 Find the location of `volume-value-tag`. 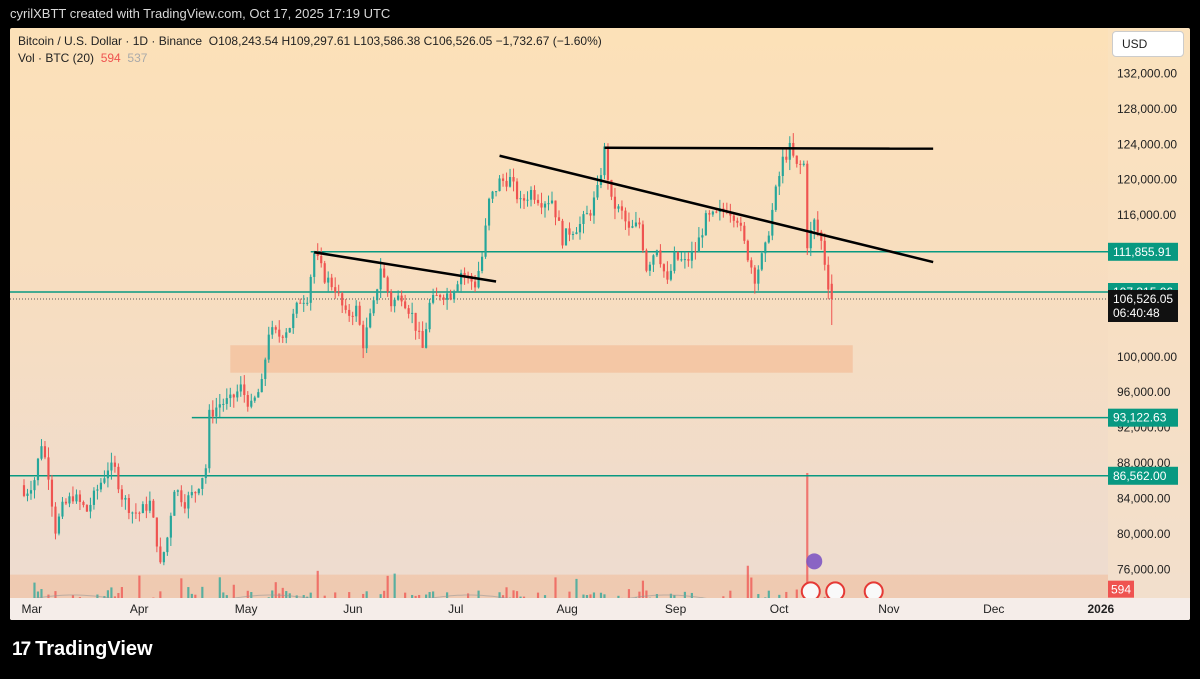

volume-value-tag is located at coordinates (1121, 589).